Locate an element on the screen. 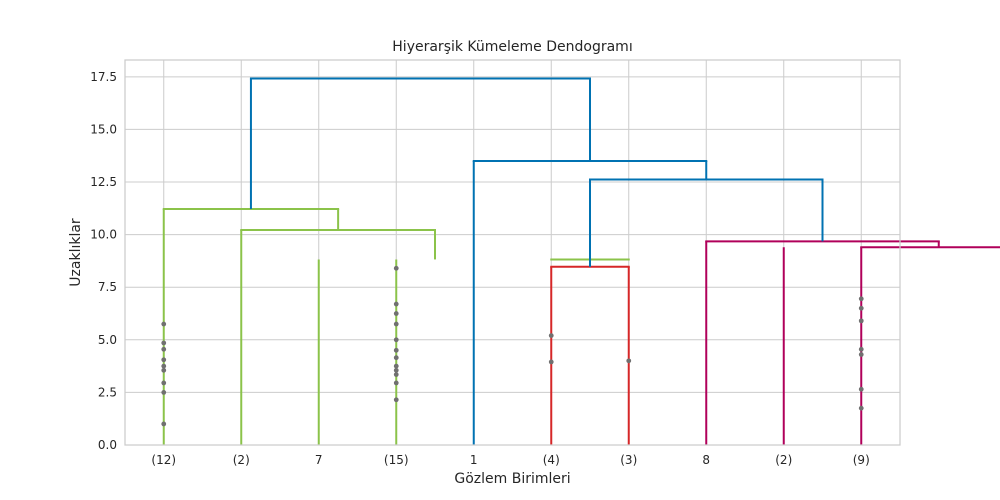  y-tick-label: 17.5 is located at coordinates (103, 77).